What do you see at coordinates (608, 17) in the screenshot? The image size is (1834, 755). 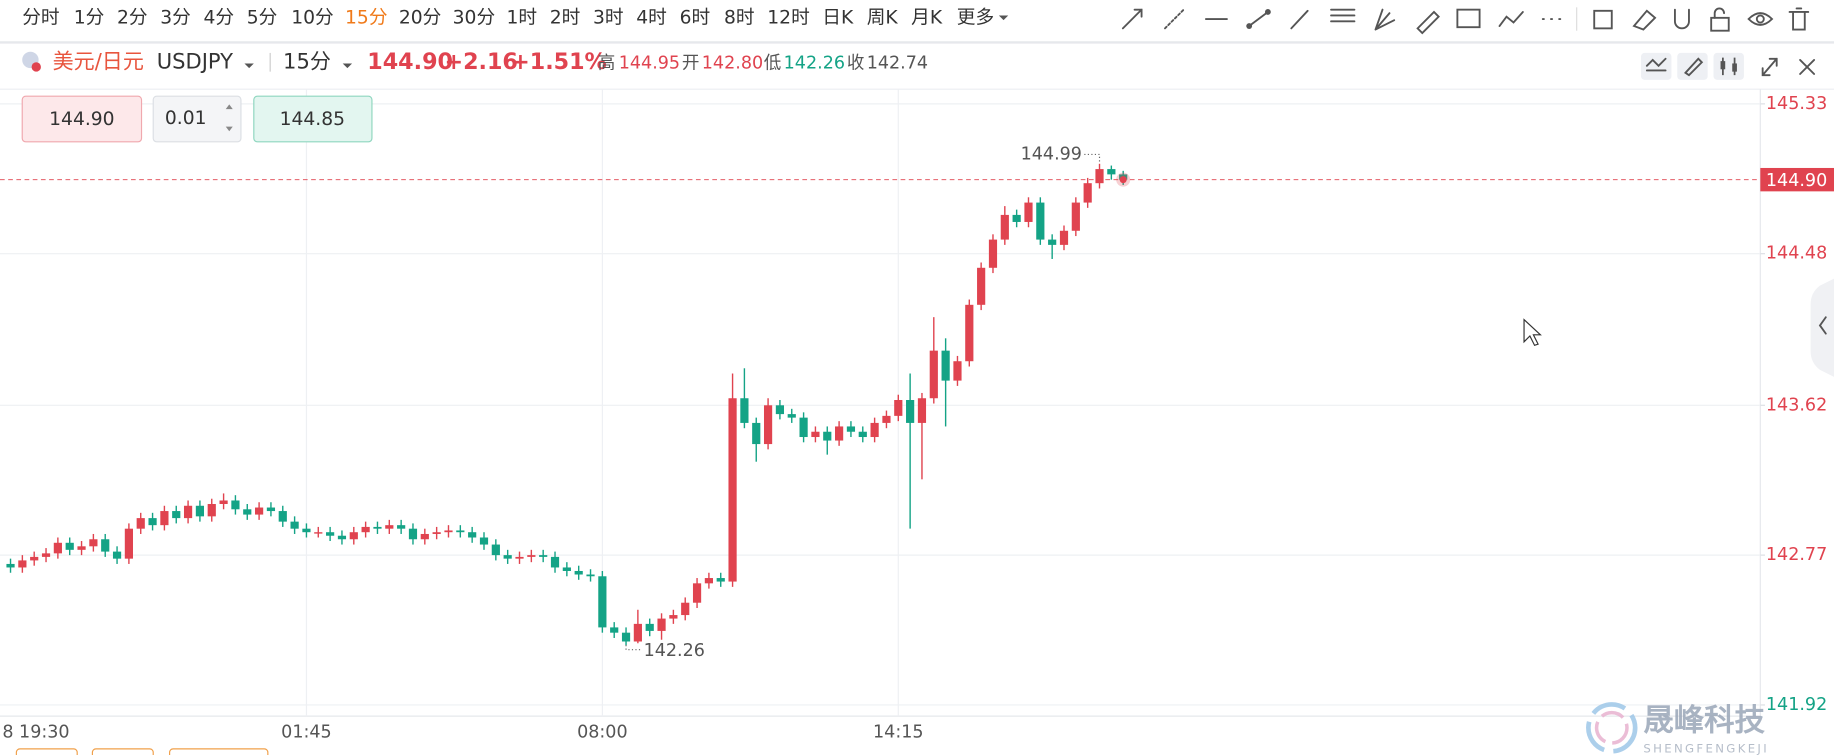 I see `interval-tab: 3时` at bounding box center [608, 17].